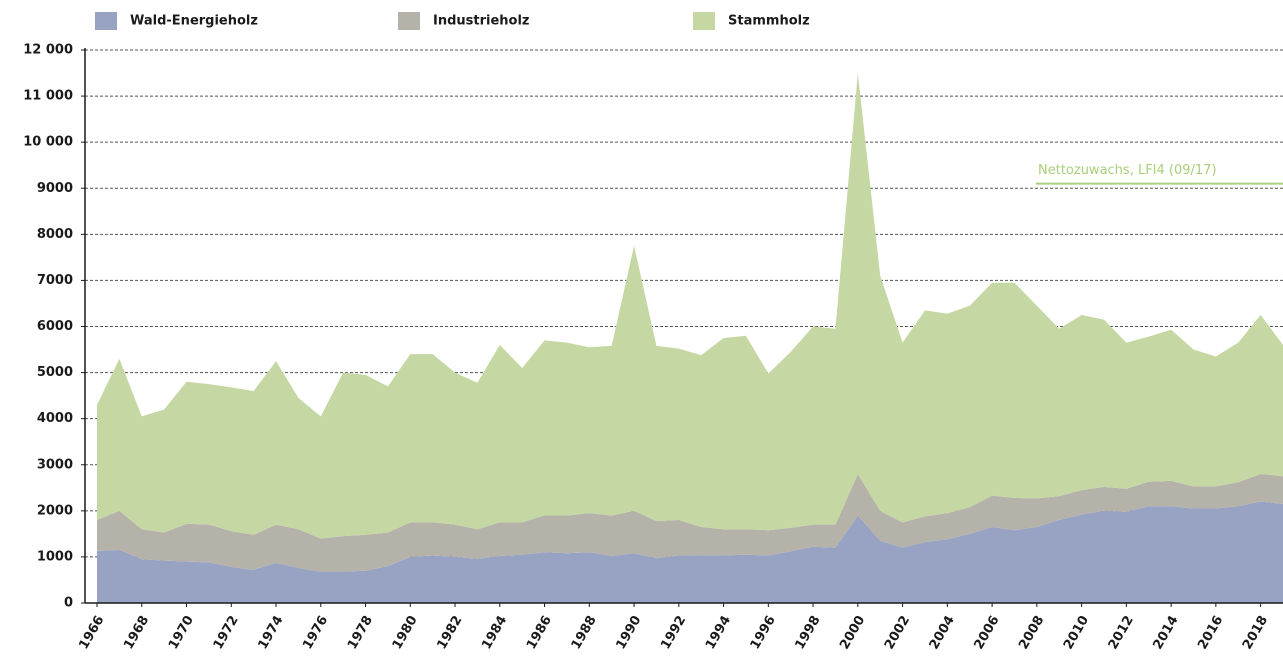 Image resolution: width=1283 pixels, height=660 pixels. What do you see at coordinates (494, 632) in the screenshot?
I see `x-tick-label: 1984` at bounding box center [494, 632].